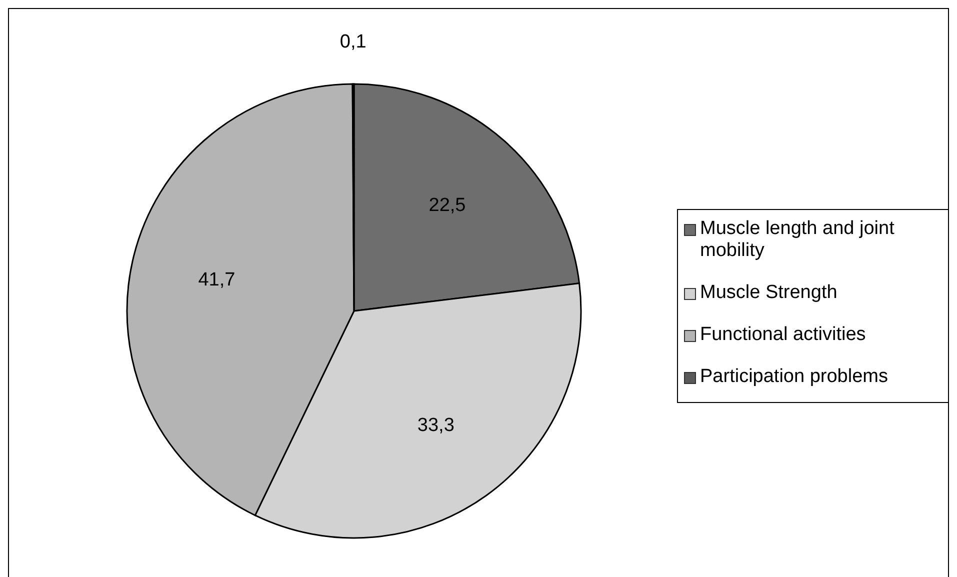 The image size is (957, 577). Describe the element at coordinates (447, 205) in the screenshot. I see `data-label: 22,5` at that location.